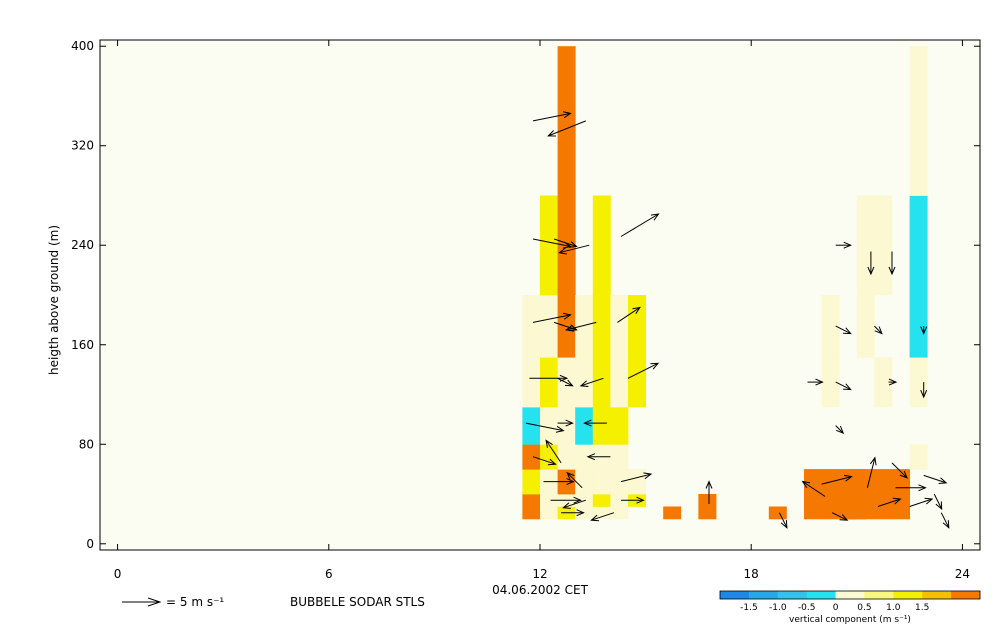 The image size is (1000, 640). Describe the element at coordinates (962, 574) in the screenshot. I see `x-tick-label: 24` at that location.